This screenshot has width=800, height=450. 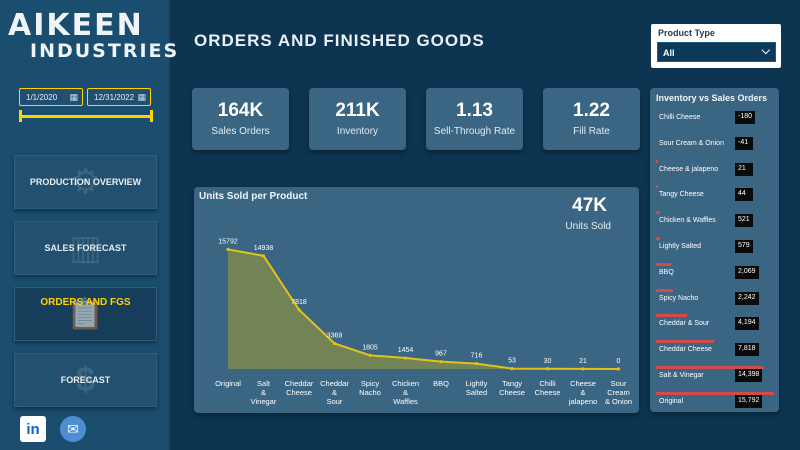 I want to click on inventory-row-value: 7,818, so click(x=747, y=350).